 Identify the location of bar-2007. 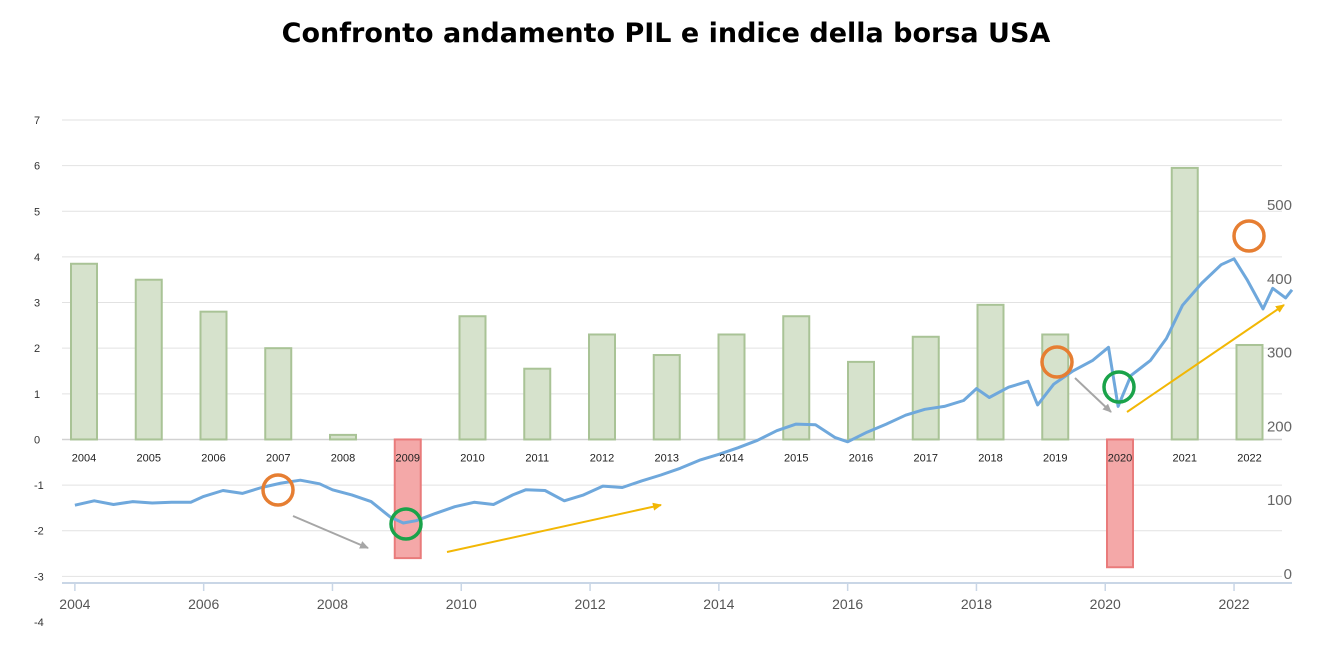
(278, 394).